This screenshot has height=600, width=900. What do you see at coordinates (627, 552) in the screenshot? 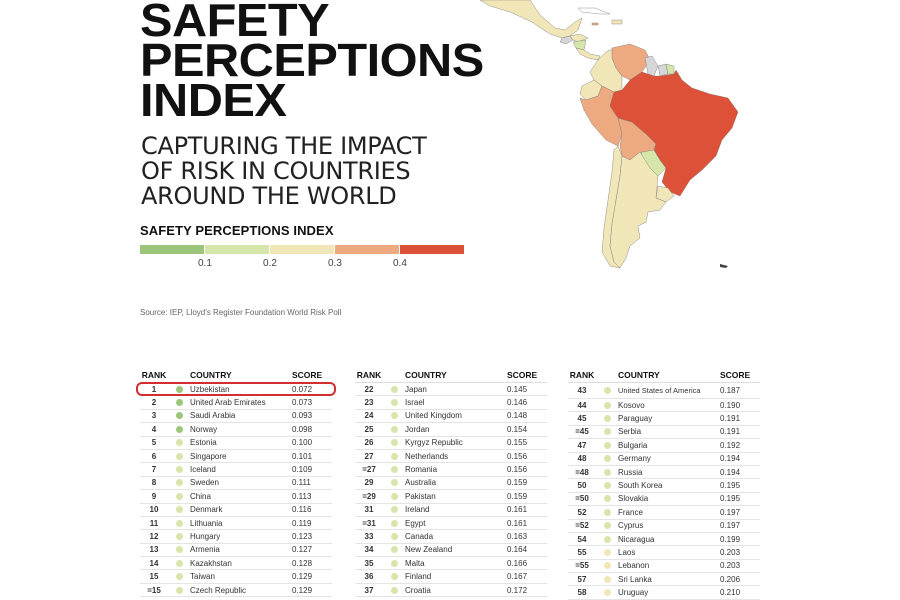
I see `country-cell: Laos` at bounding box center [627, 552].